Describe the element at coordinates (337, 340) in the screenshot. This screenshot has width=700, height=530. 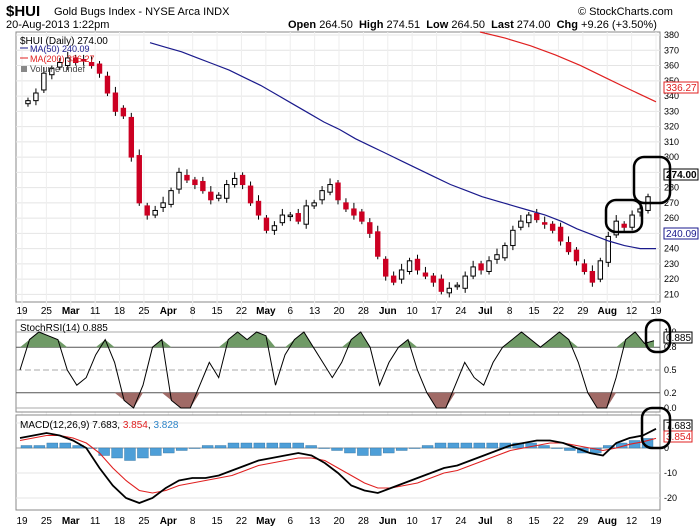
I see `stoch-overbought-fill` at that location.